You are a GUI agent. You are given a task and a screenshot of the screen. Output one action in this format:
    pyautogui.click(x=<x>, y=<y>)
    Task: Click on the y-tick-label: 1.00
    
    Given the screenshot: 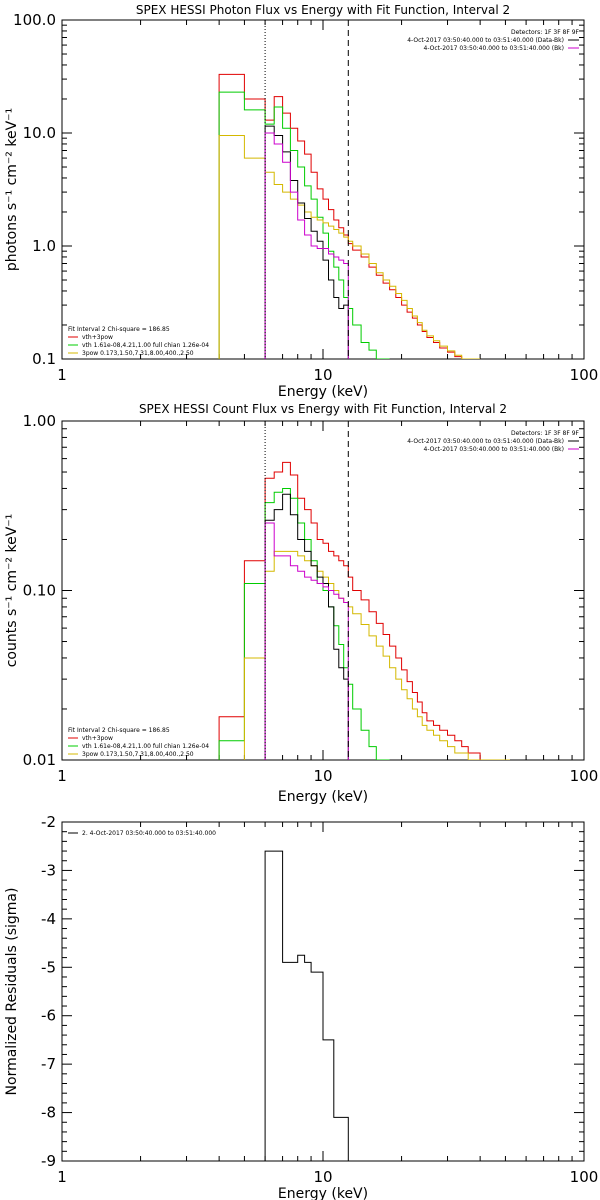 What is the action you would take?
    pyautogui.click(x=39, y=421)
    